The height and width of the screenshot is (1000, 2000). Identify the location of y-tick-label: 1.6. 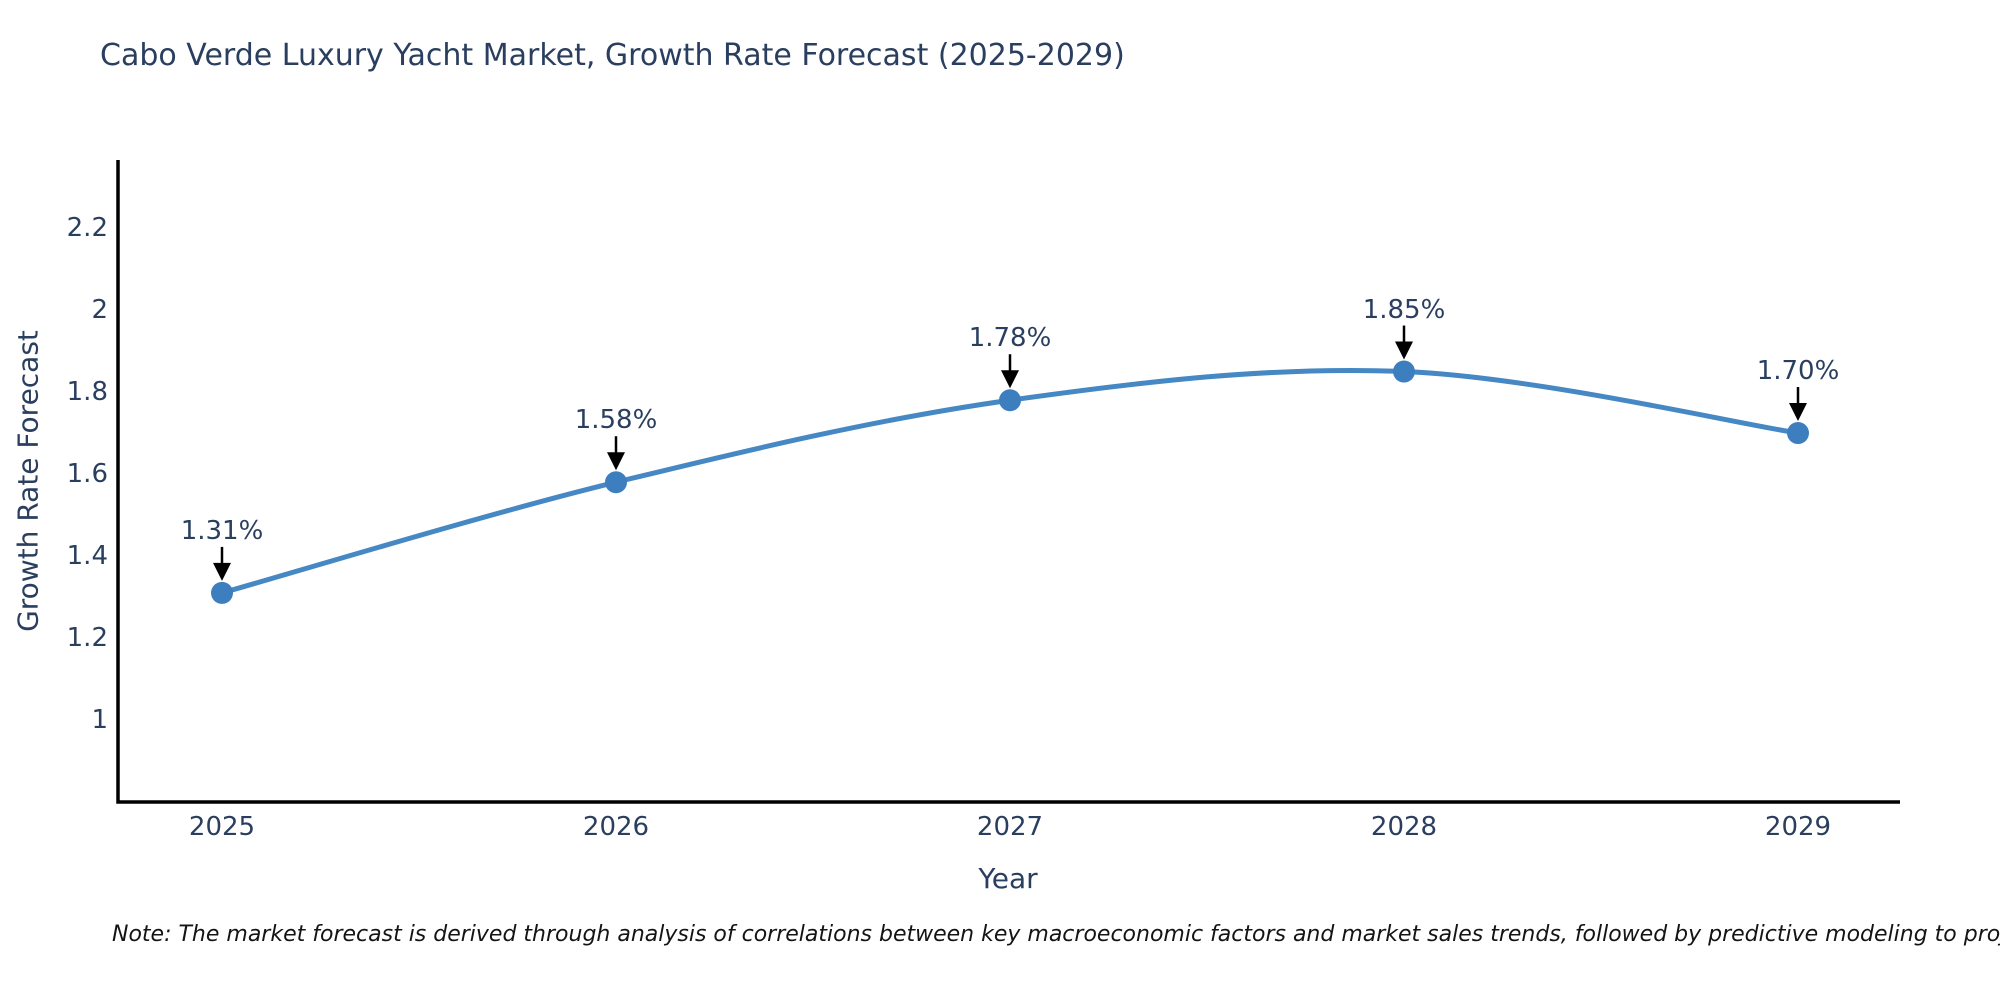
(87, 474).